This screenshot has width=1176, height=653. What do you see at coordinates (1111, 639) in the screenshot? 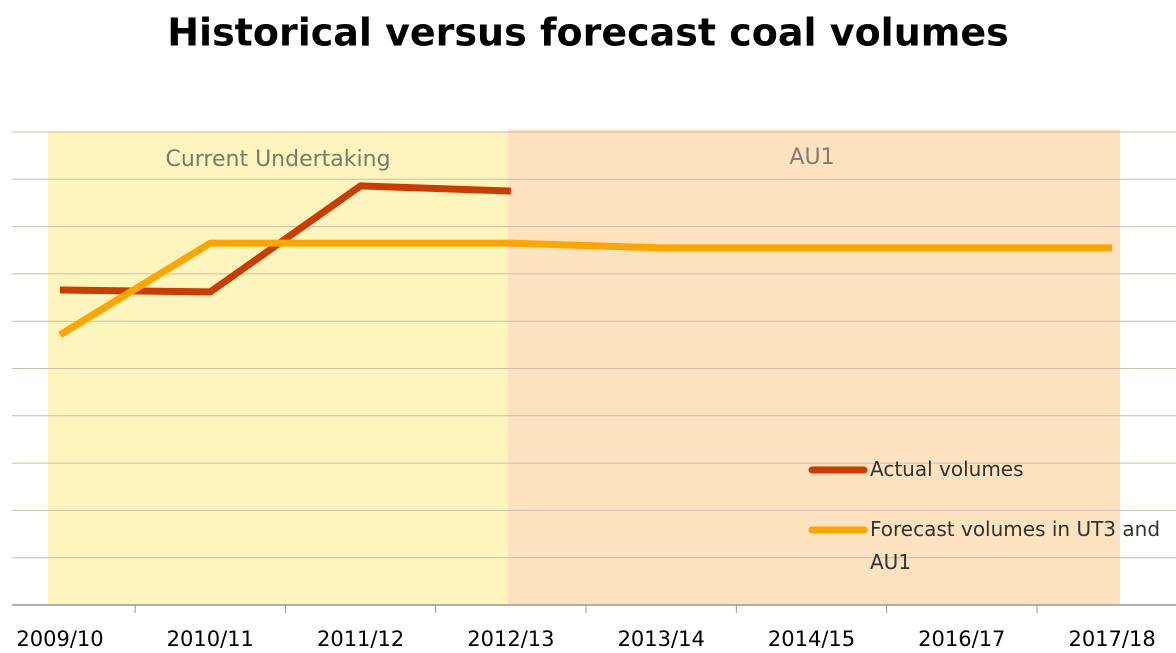
I see `x-tick-label: 2017/18` at bounding box center [1111, 639].